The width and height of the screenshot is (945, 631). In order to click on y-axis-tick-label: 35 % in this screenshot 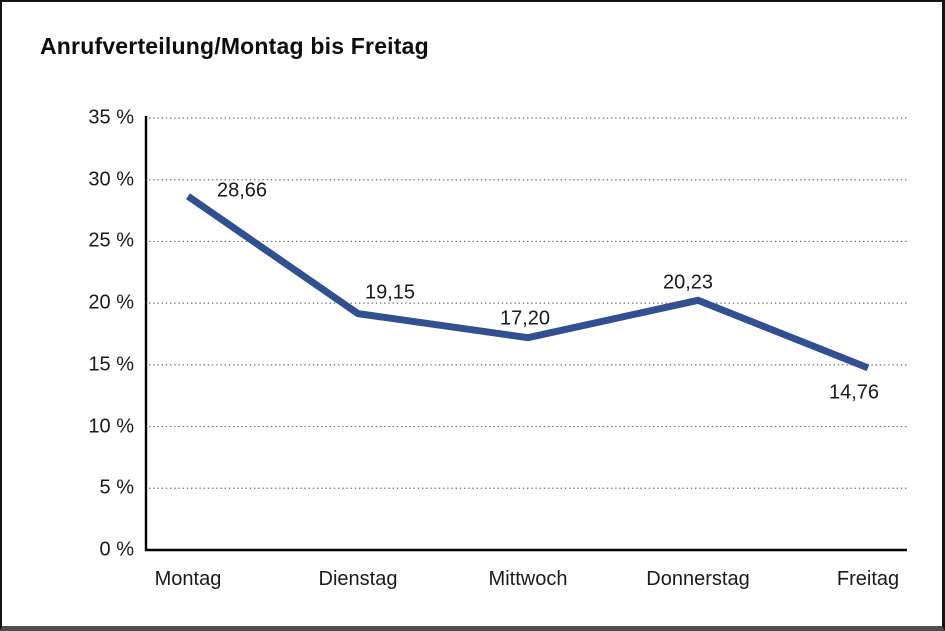, I will do `click(111, 117)`.